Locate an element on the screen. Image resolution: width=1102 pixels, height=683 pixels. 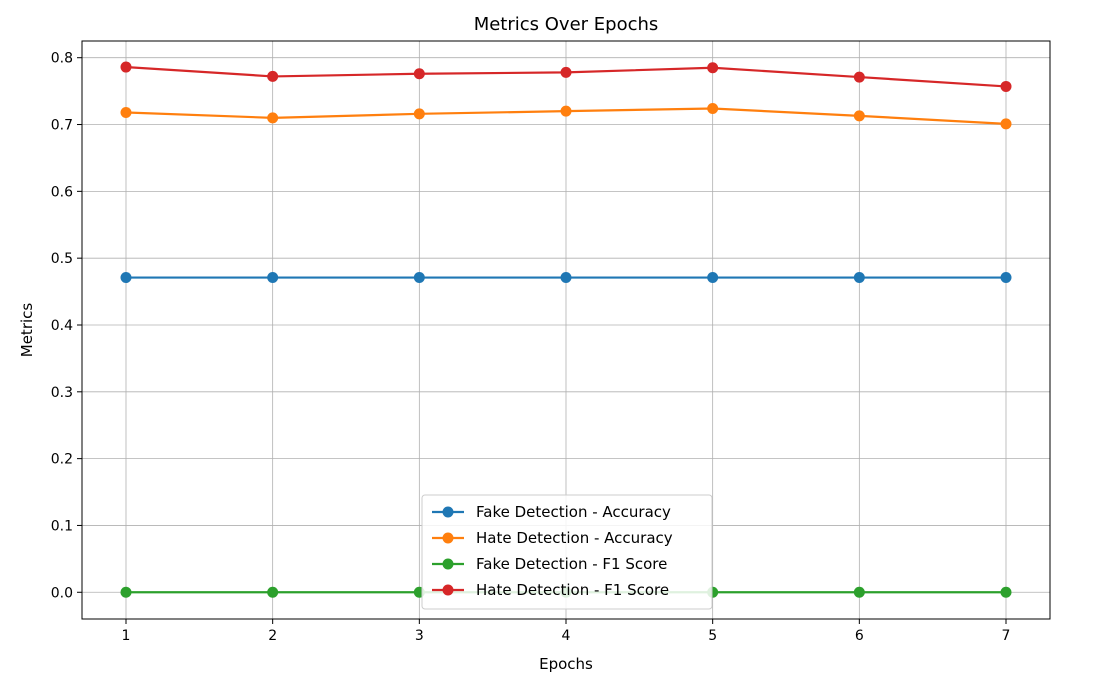
y-tick-label: 0.3 is located at coordinates (62, 393).